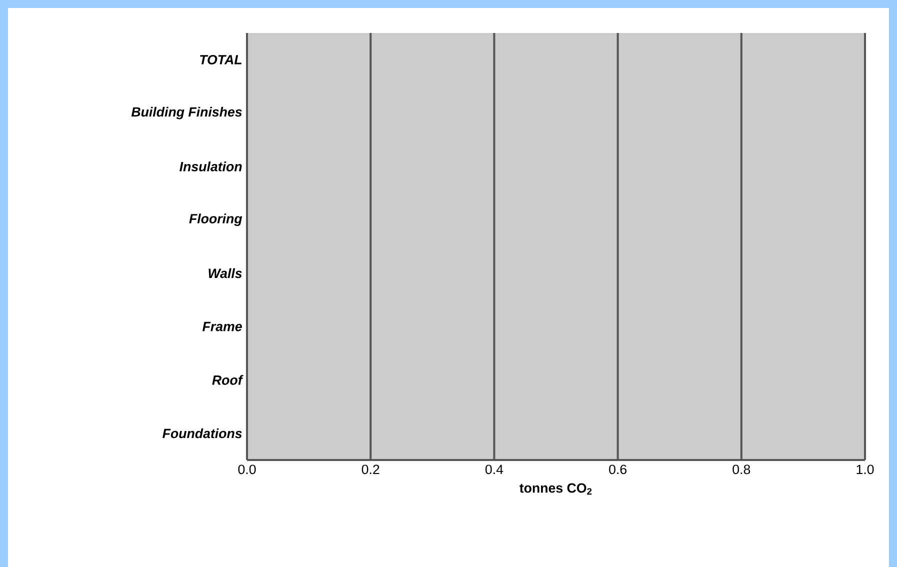 The image size is (897, 567). Describe the element at coordinates (202, 433) in the screenshot. I see `y-tick-label: Foundations` at that location.